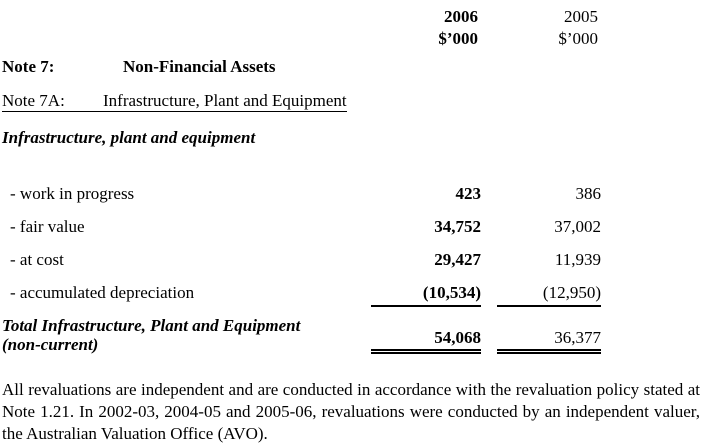 The image size is (702, 447). What do you see at coordinates (28, 66) in the screenshot?
I see `note7-label: Note 7:` at bounding box center [28, 66].